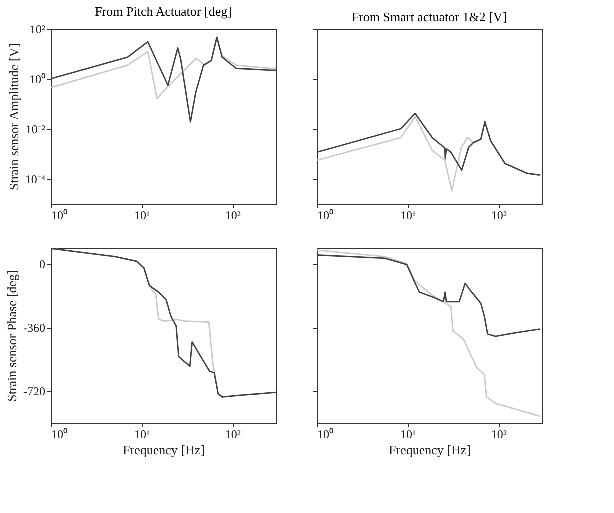  What do you see at coordinates (35, 391) in the screenshot?
I see `y-tick-label: -720` at bounding box center [35, 391].